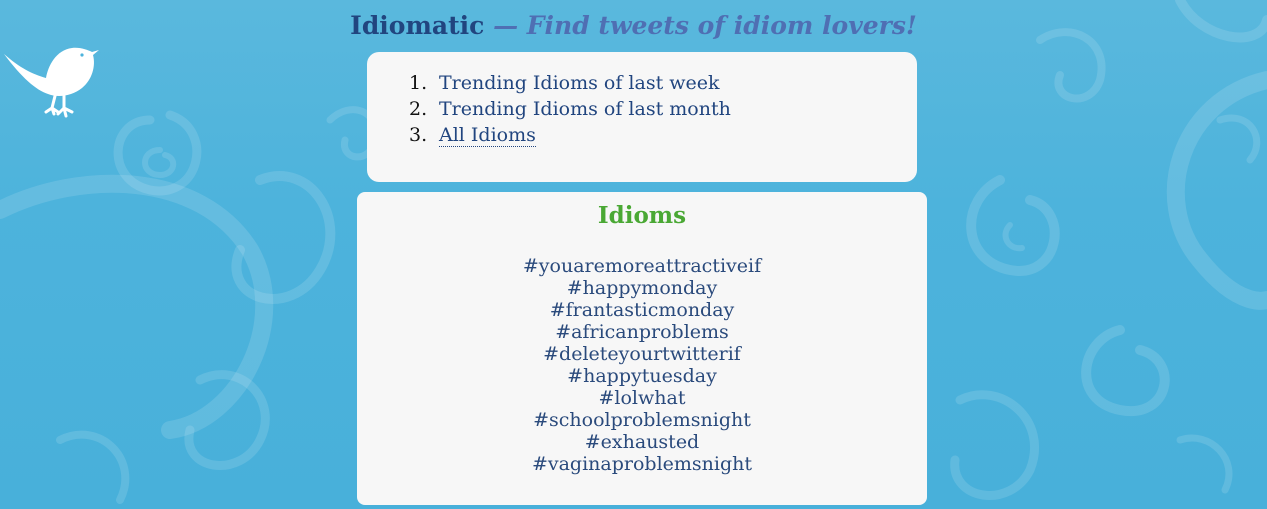  What do you see at coordinates (418, 109) in the screenshot?
I see `nav-item-number: 2.` at bounding box center [418, 109].